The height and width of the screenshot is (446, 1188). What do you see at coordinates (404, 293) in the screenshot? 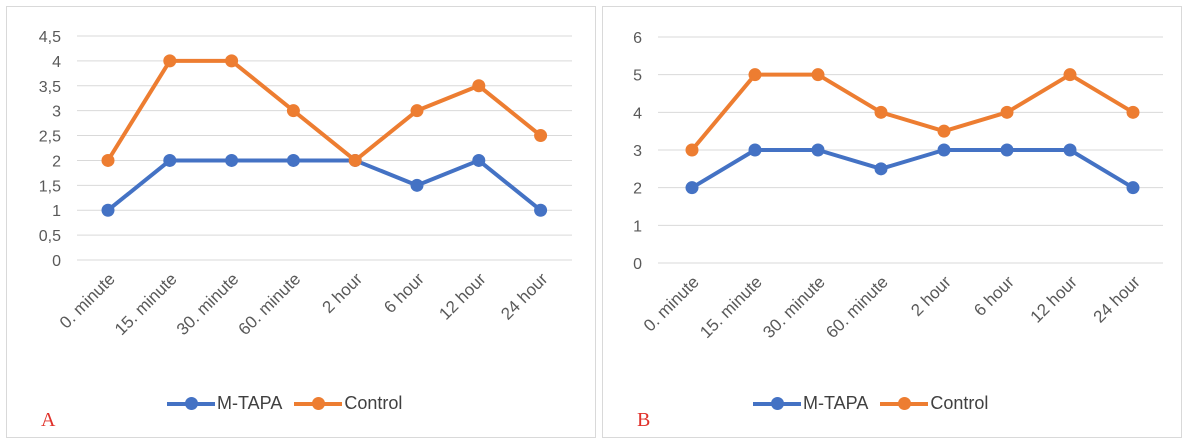
I see `chart-a-x-tick-label: 6 hour` at bounding box center [404, 293].